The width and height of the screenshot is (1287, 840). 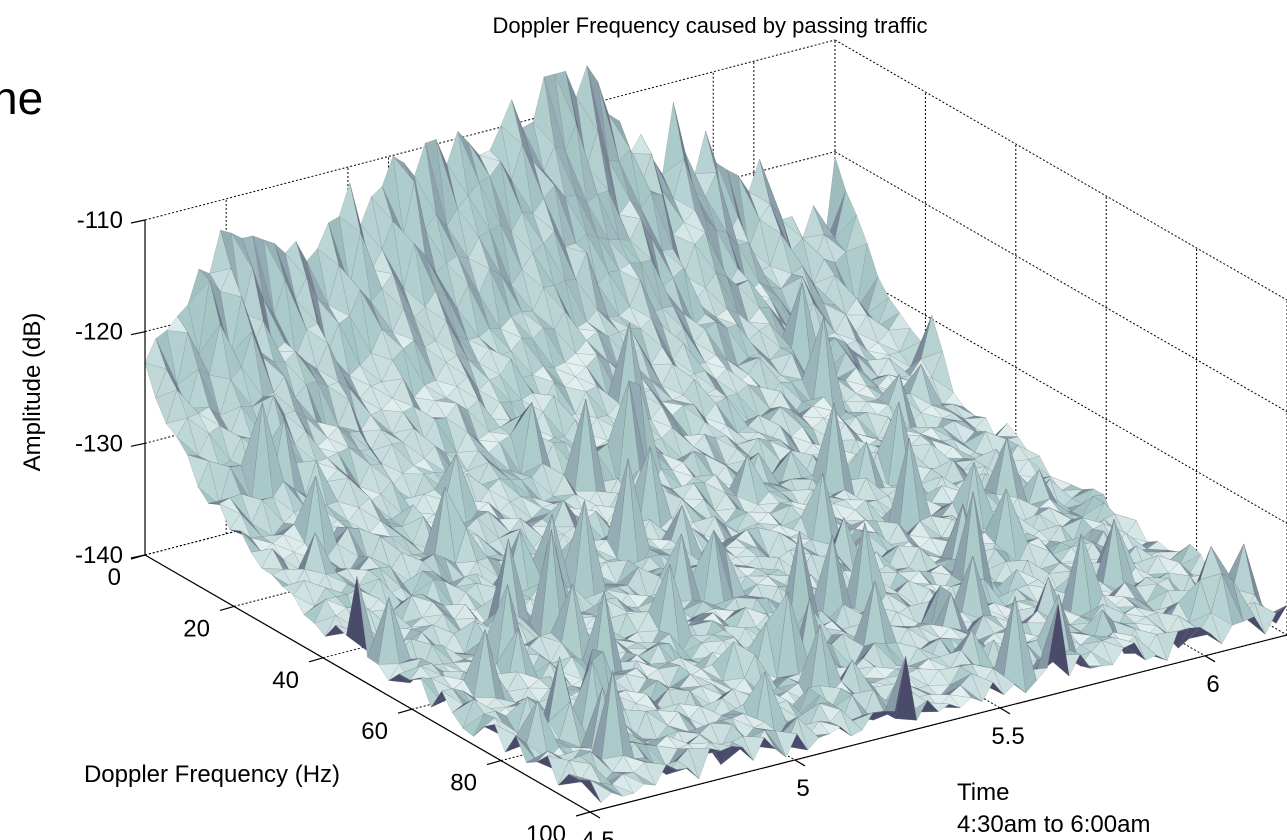 I want to click on slide-title-fragment: ne, so click(x=21, y=98).